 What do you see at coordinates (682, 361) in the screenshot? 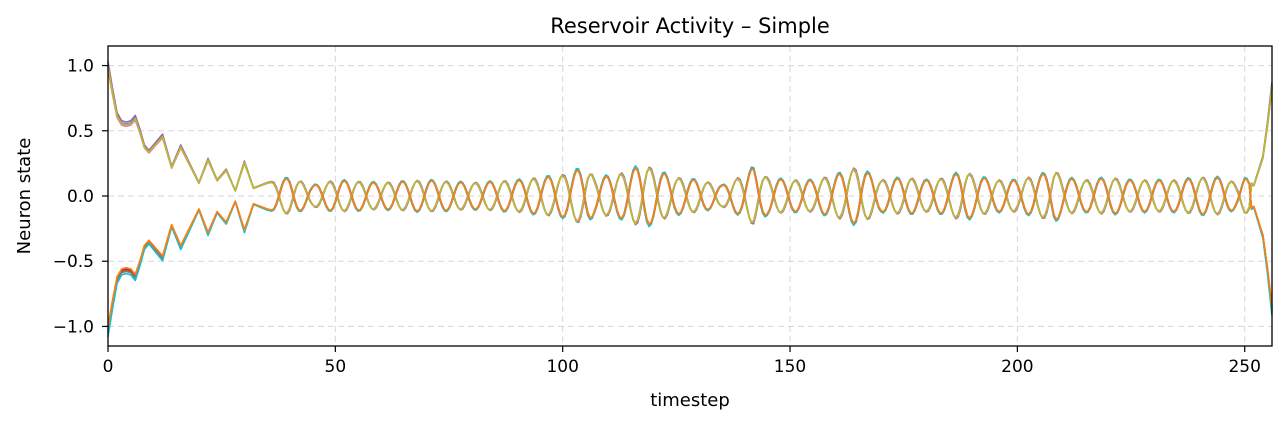
I see `x-axis: 0 50 100 150 200 250` at bounding box center [682, 361].